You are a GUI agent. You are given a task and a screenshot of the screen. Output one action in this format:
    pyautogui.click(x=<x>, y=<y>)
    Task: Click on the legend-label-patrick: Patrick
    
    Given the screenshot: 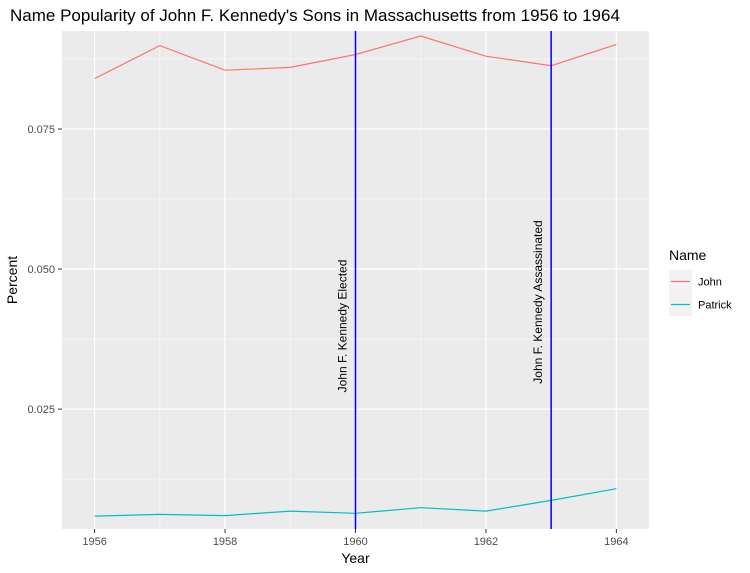 What is the action you would take?
    pyautogui.click(x=715, y=306)
    